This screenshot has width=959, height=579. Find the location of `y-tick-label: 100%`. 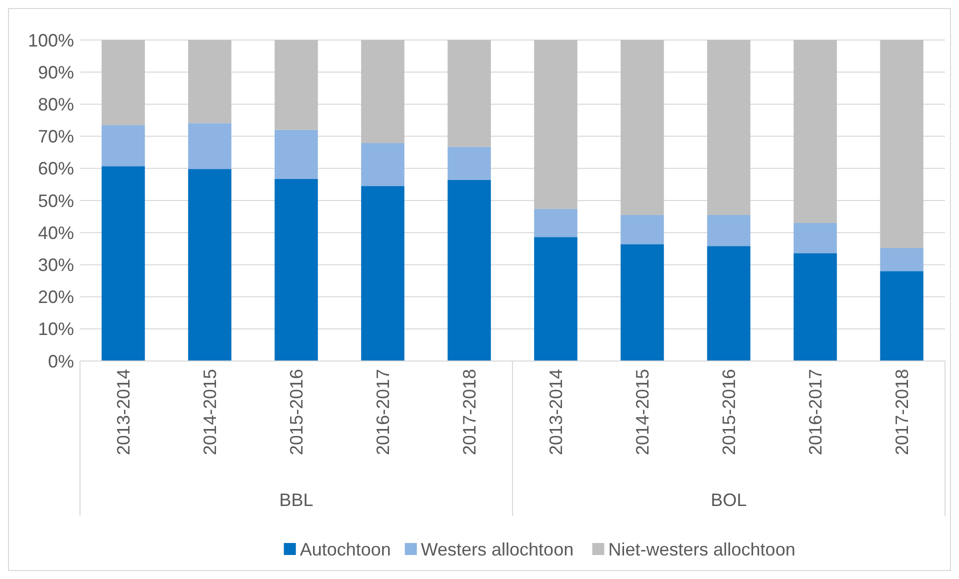

y-tick-label: 100% is located at coordinates (51, 40).